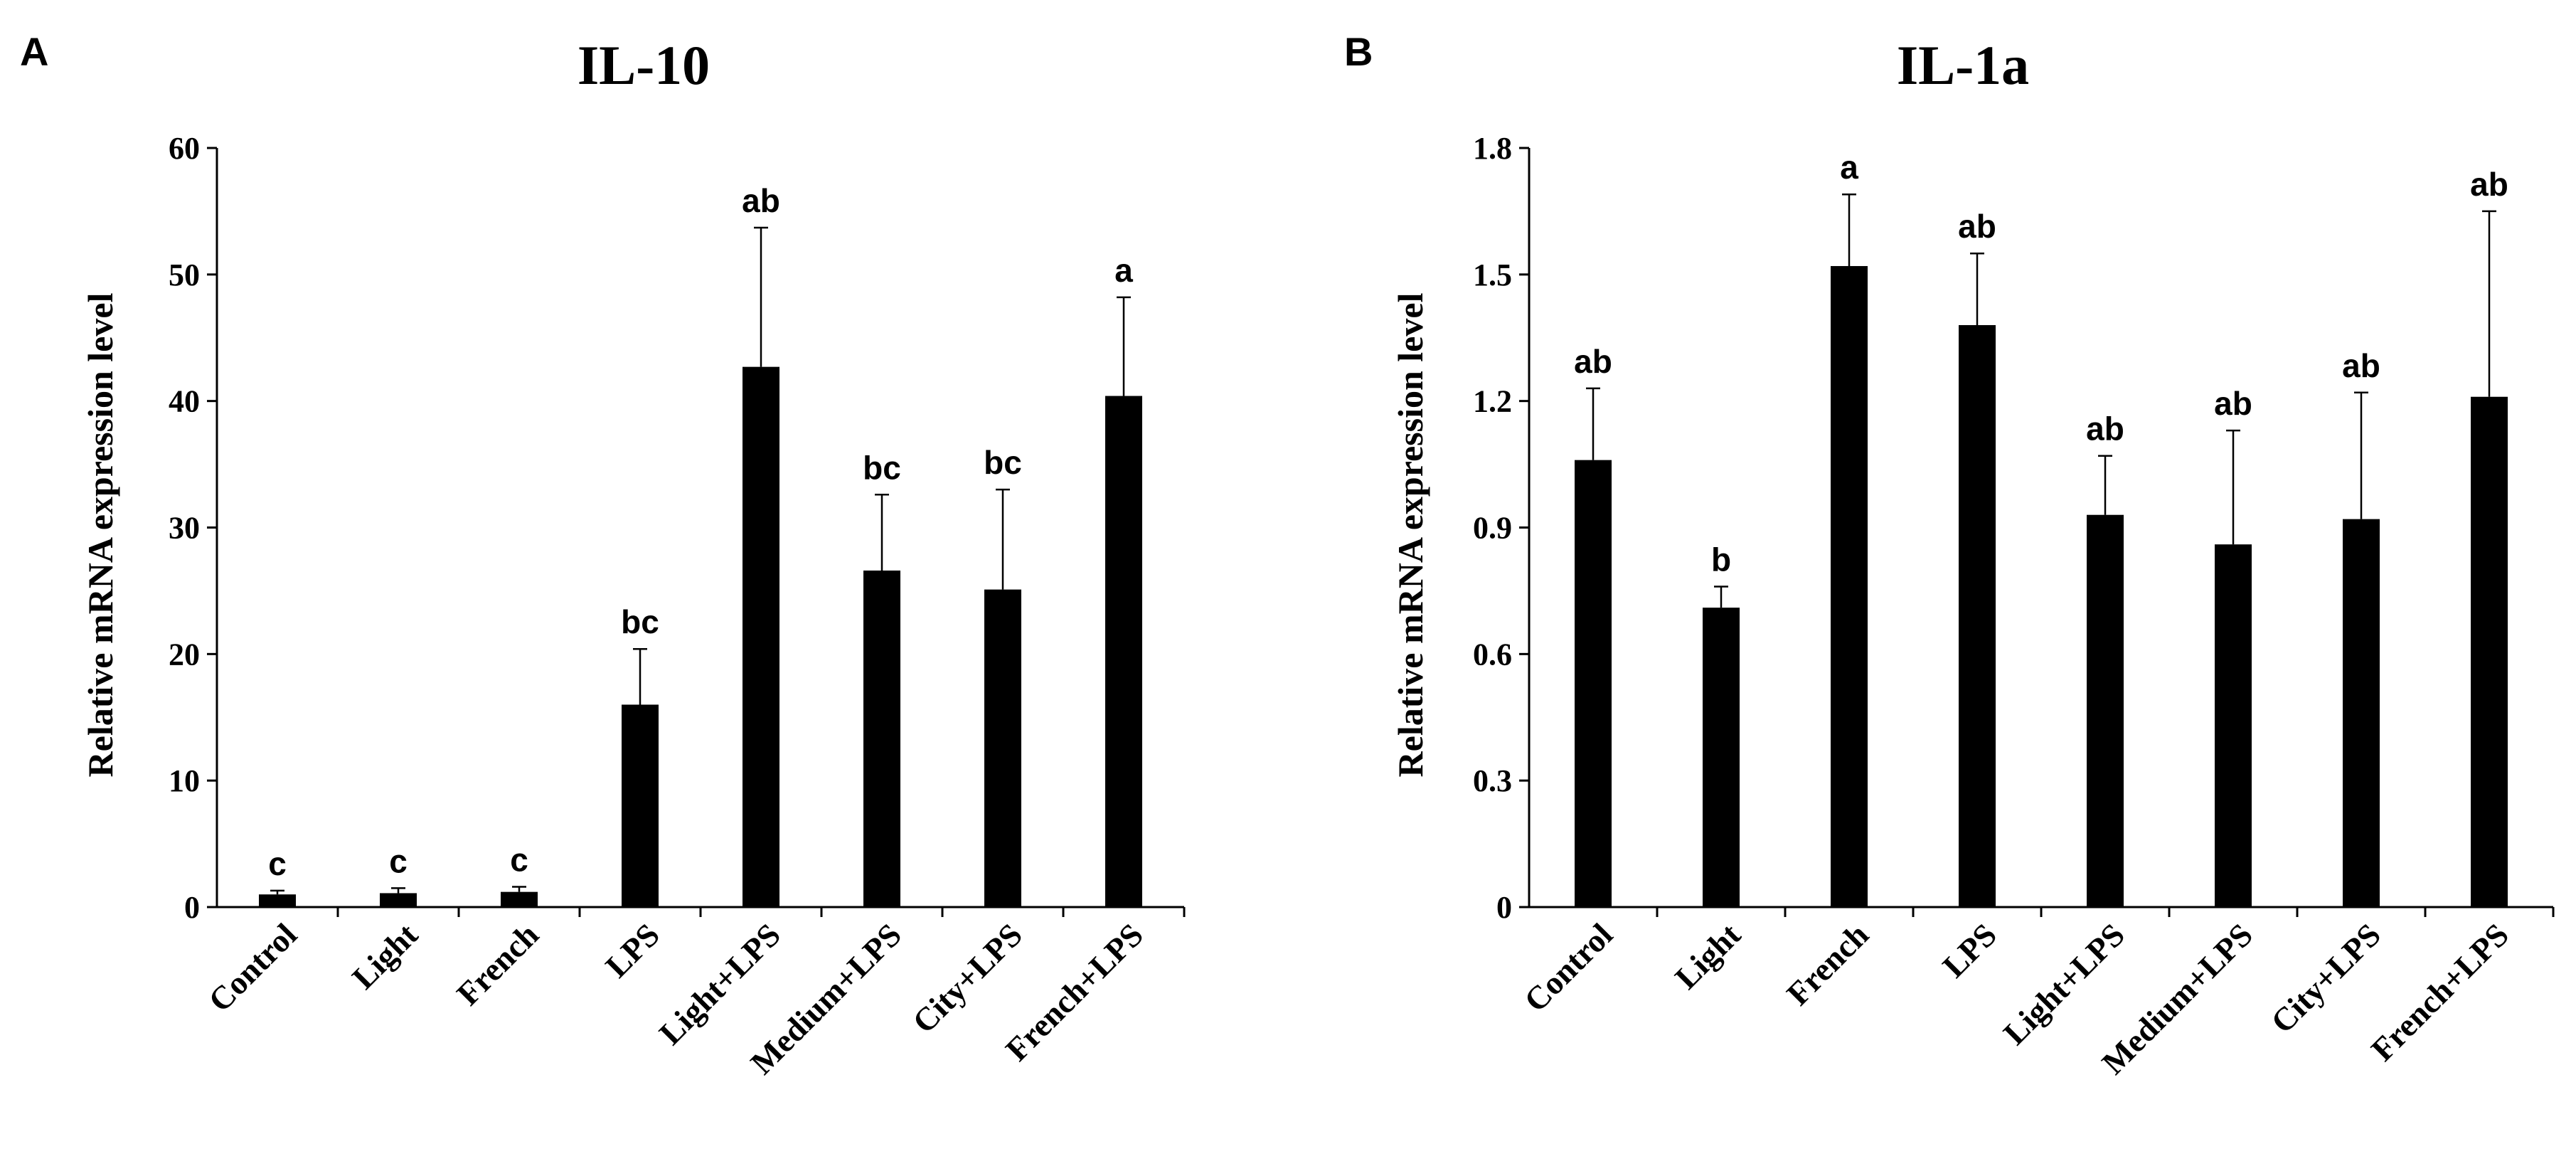 The width and height of the screenshot is (2576, 1176). I want to click on significance-label-a-light-lps: ab, so click(761, 200).